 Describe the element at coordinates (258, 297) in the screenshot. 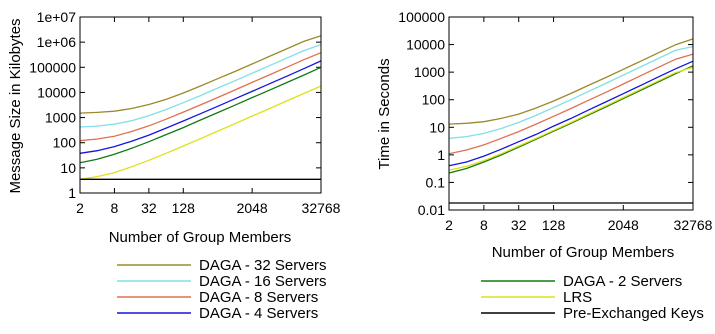

I see `legend-label: DAGA - 8 Servers` at that location.